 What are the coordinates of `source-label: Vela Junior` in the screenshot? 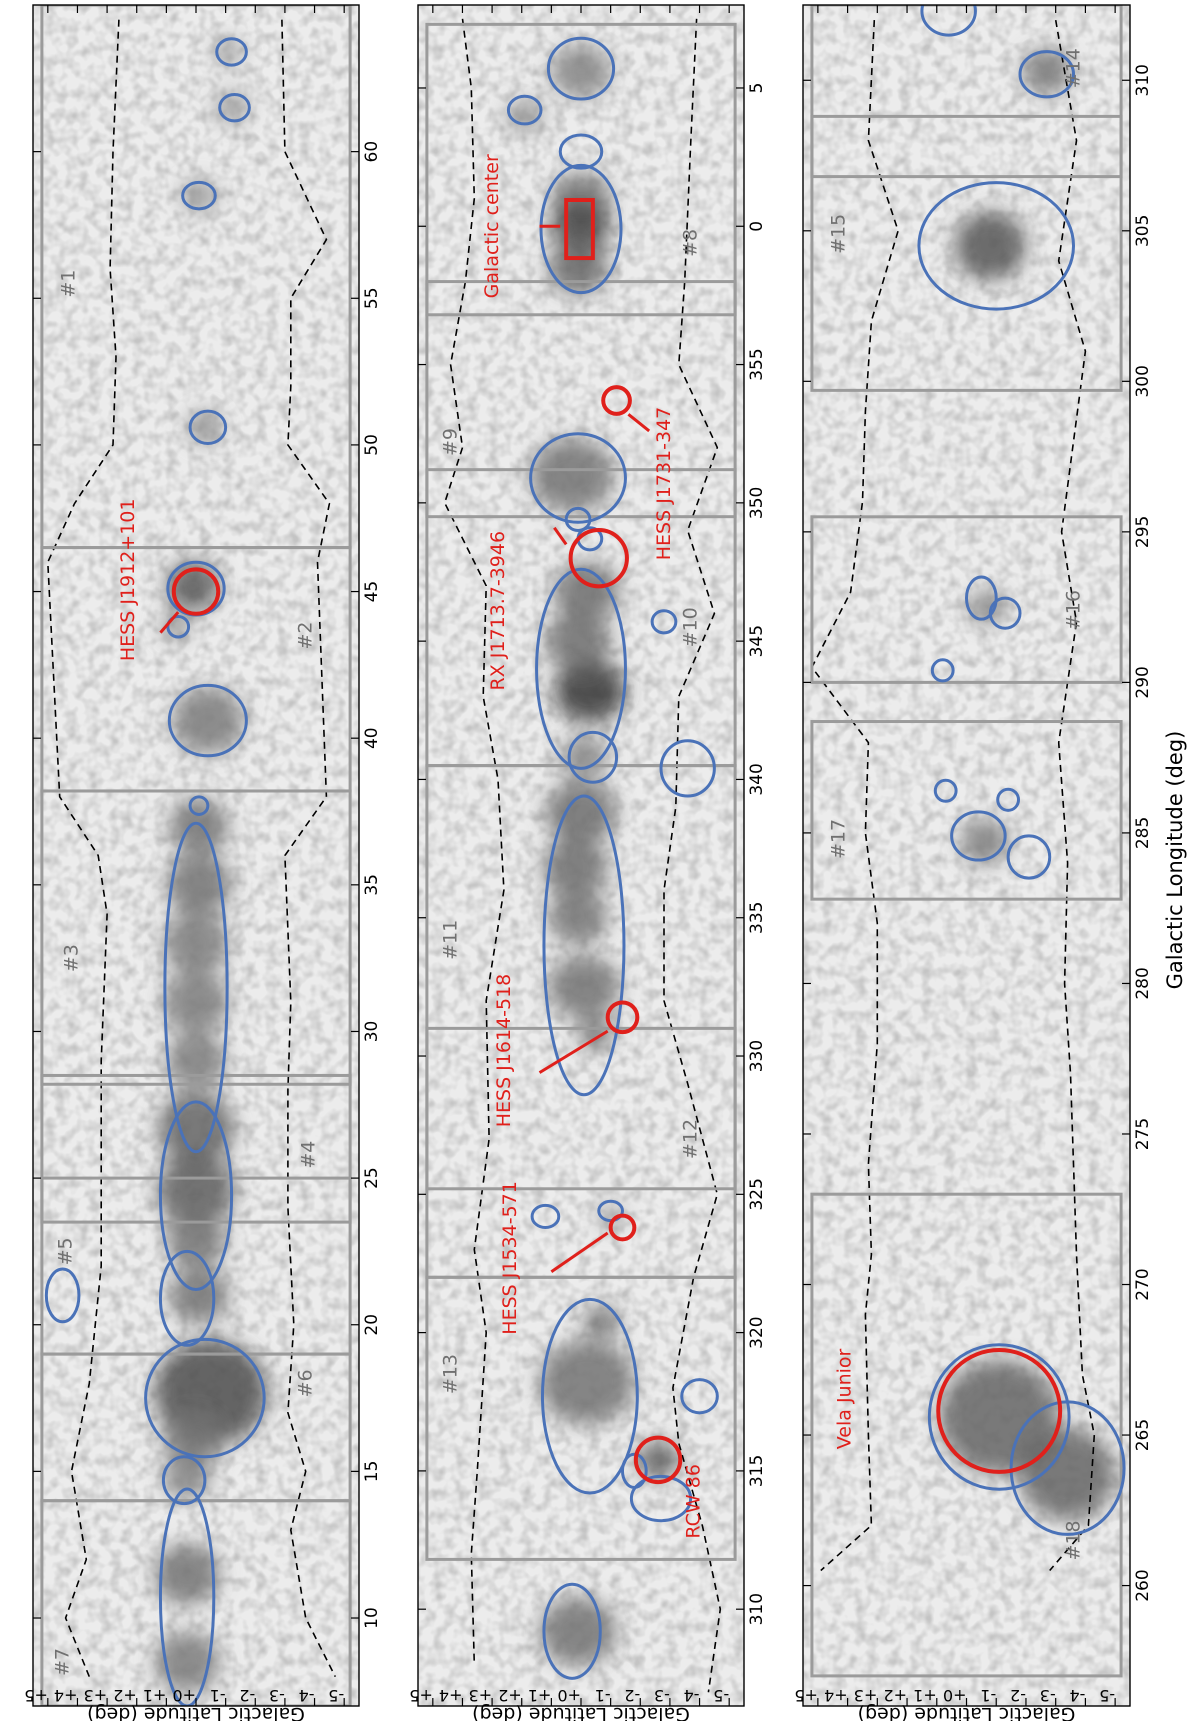 It's located at (845, 1398).